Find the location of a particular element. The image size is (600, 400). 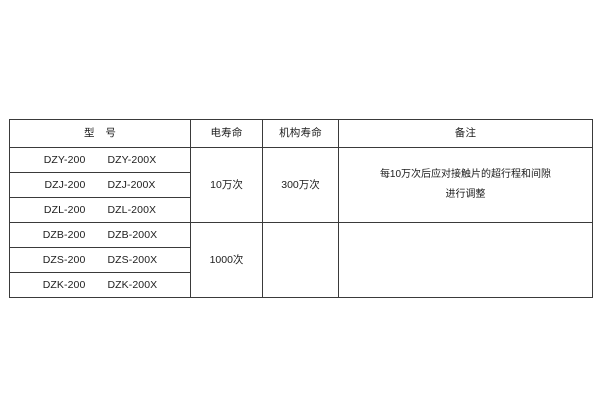

header-cell-model: 型 号 is located at coordinates (100, 133).